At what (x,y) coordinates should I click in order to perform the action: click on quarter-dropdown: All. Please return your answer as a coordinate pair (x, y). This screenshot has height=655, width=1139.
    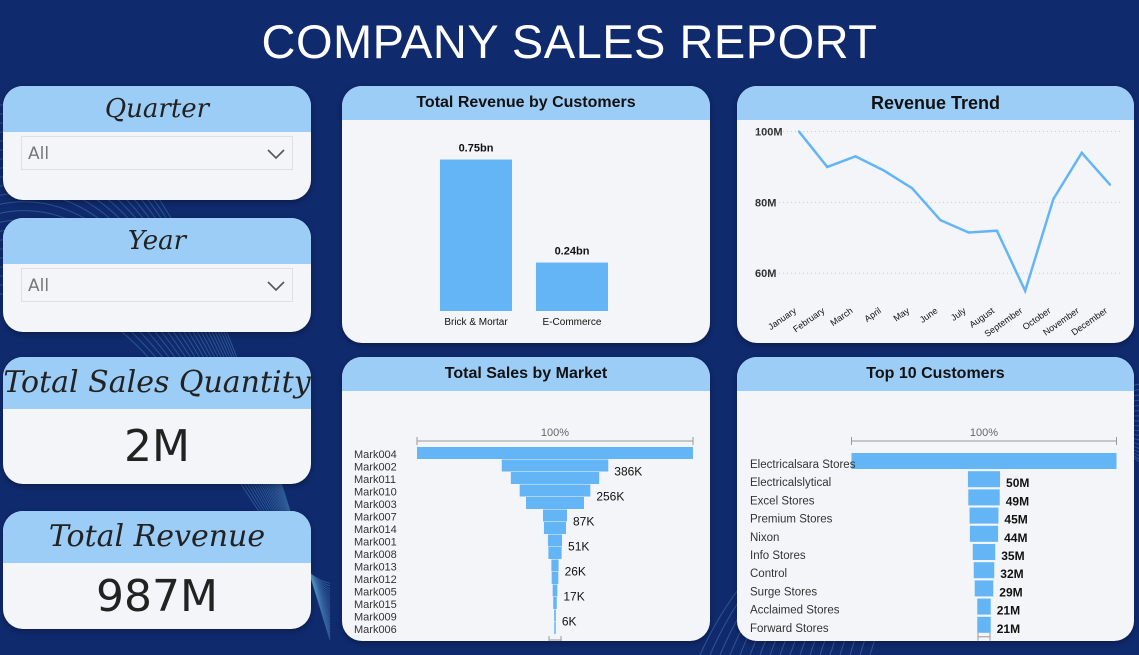
    Looking at the image, I should click on (157, 153).